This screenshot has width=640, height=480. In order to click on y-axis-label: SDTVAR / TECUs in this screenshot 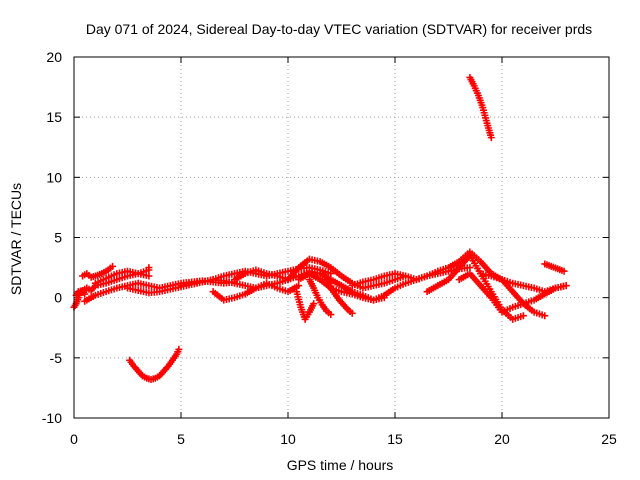, I will do `click(16, 239)`.